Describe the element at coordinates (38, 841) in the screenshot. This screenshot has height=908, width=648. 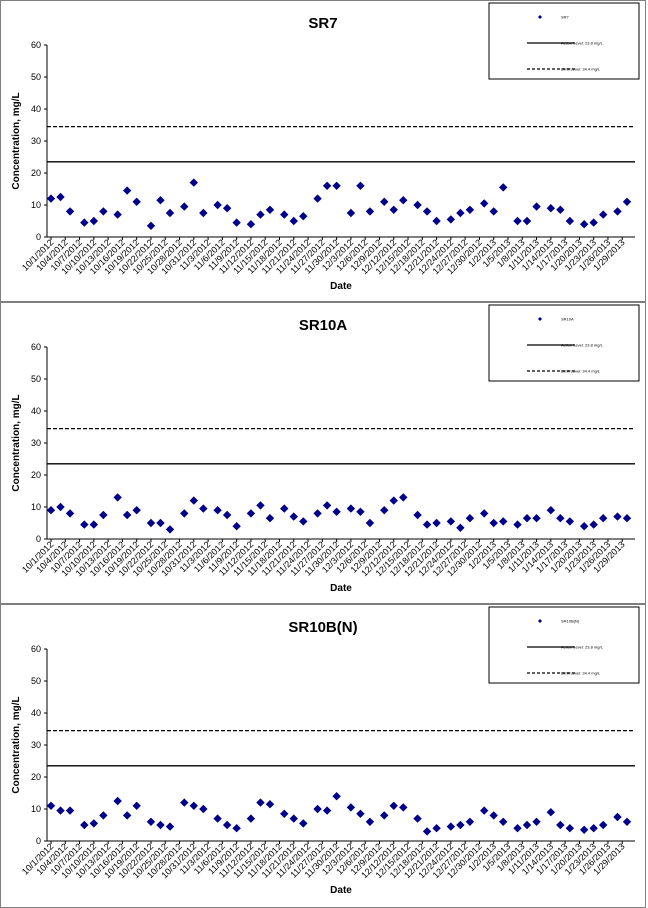
I see `y-tick-label: 0` at that location.